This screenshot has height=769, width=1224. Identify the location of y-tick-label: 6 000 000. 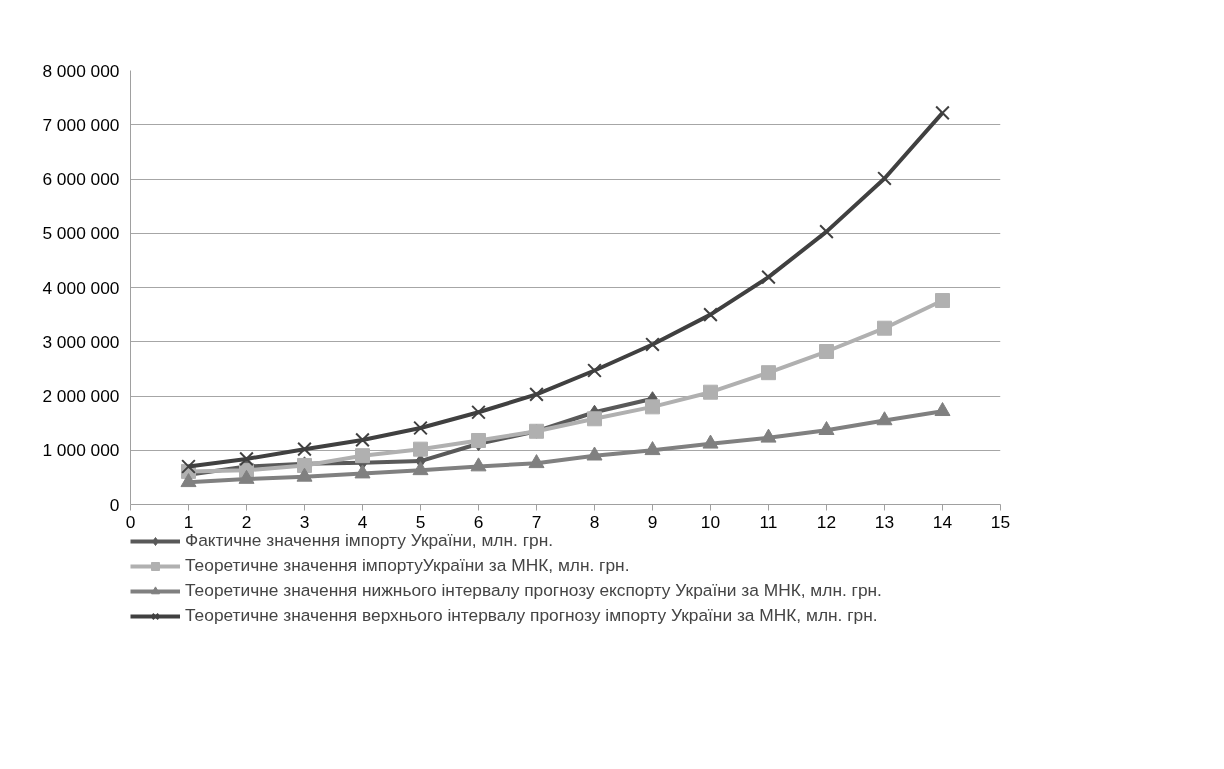
(81, 179).